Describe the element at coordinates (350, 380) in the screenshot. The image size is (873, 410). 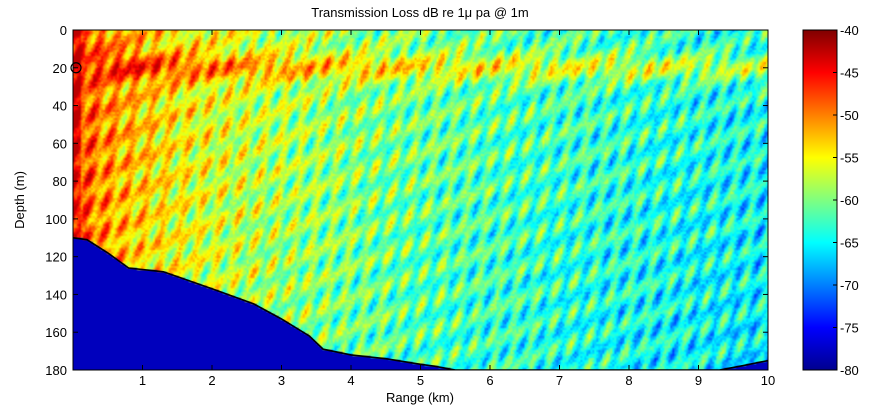
I see `x-tick-label: 4` at that location.